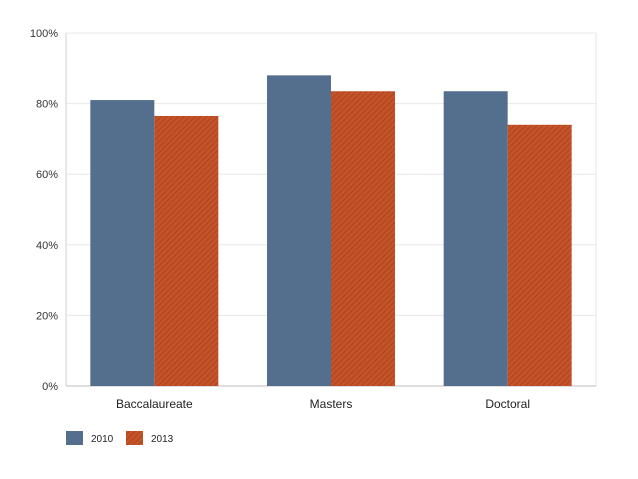 This screenshot has height=479, width=638. Describe the element at coordinates (47, 246) in the screenshot. I see `y-tick-label: 40%` at that location.